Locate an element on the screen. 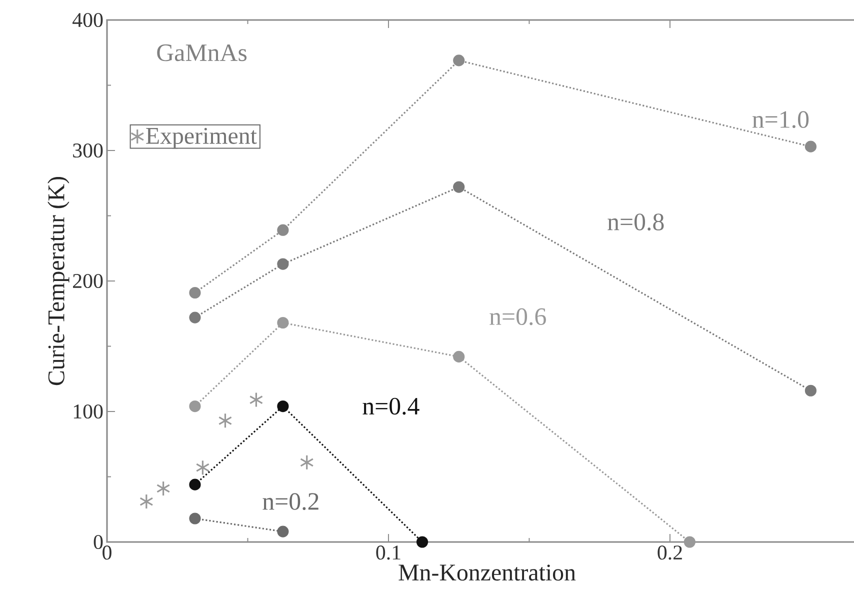 This screenshot has height=612, width=854. series-label: n=1.0 is located at coordinates (780, 119).